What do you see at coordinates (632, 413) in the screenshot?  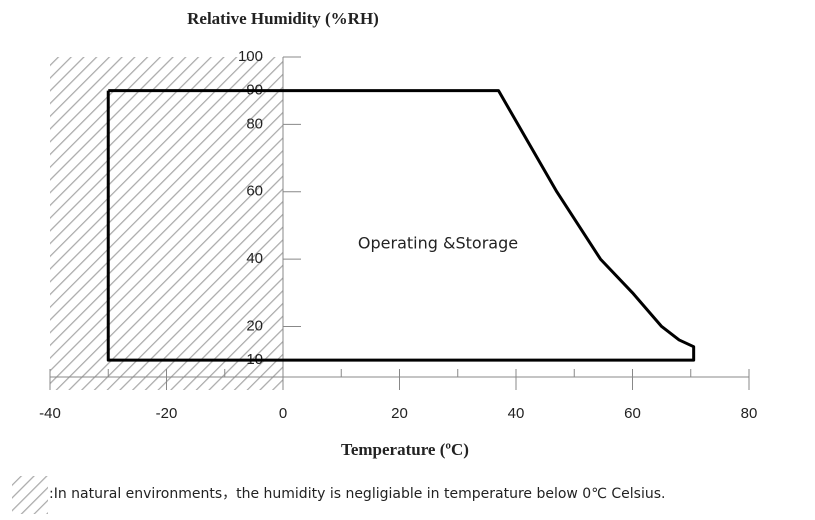 I see `x-tick-label: 60` at bounding box center [632, 413].